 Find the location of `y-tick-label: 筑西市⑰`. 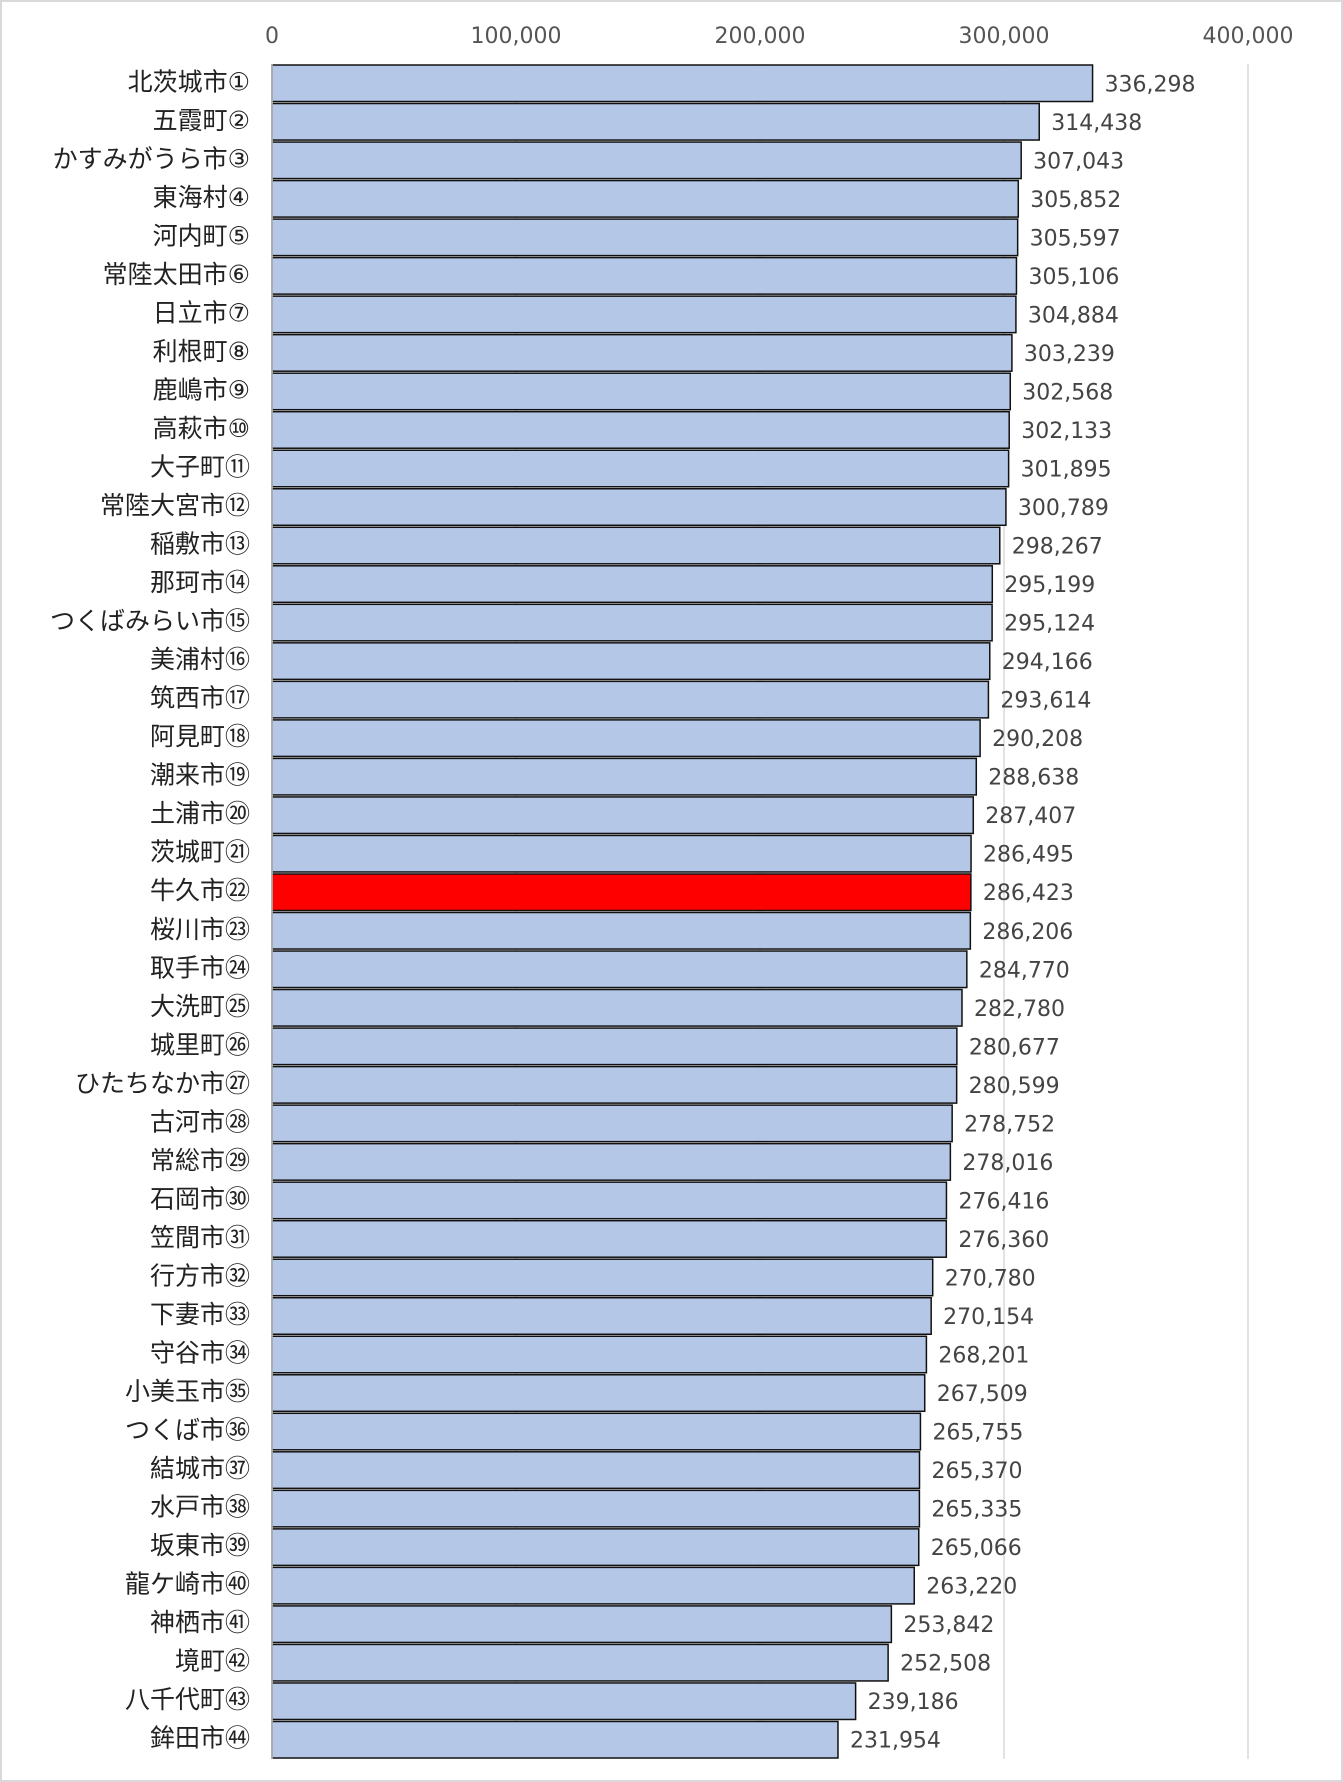

y-tick-label: 筑西市⑰ is located at coordinates (200, 698).